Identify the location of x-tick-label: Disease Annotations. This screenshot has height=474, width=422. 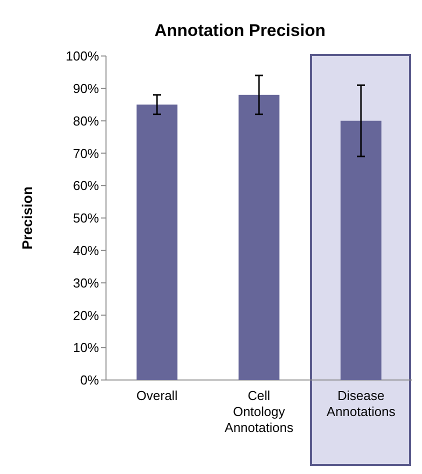
(361, 403).